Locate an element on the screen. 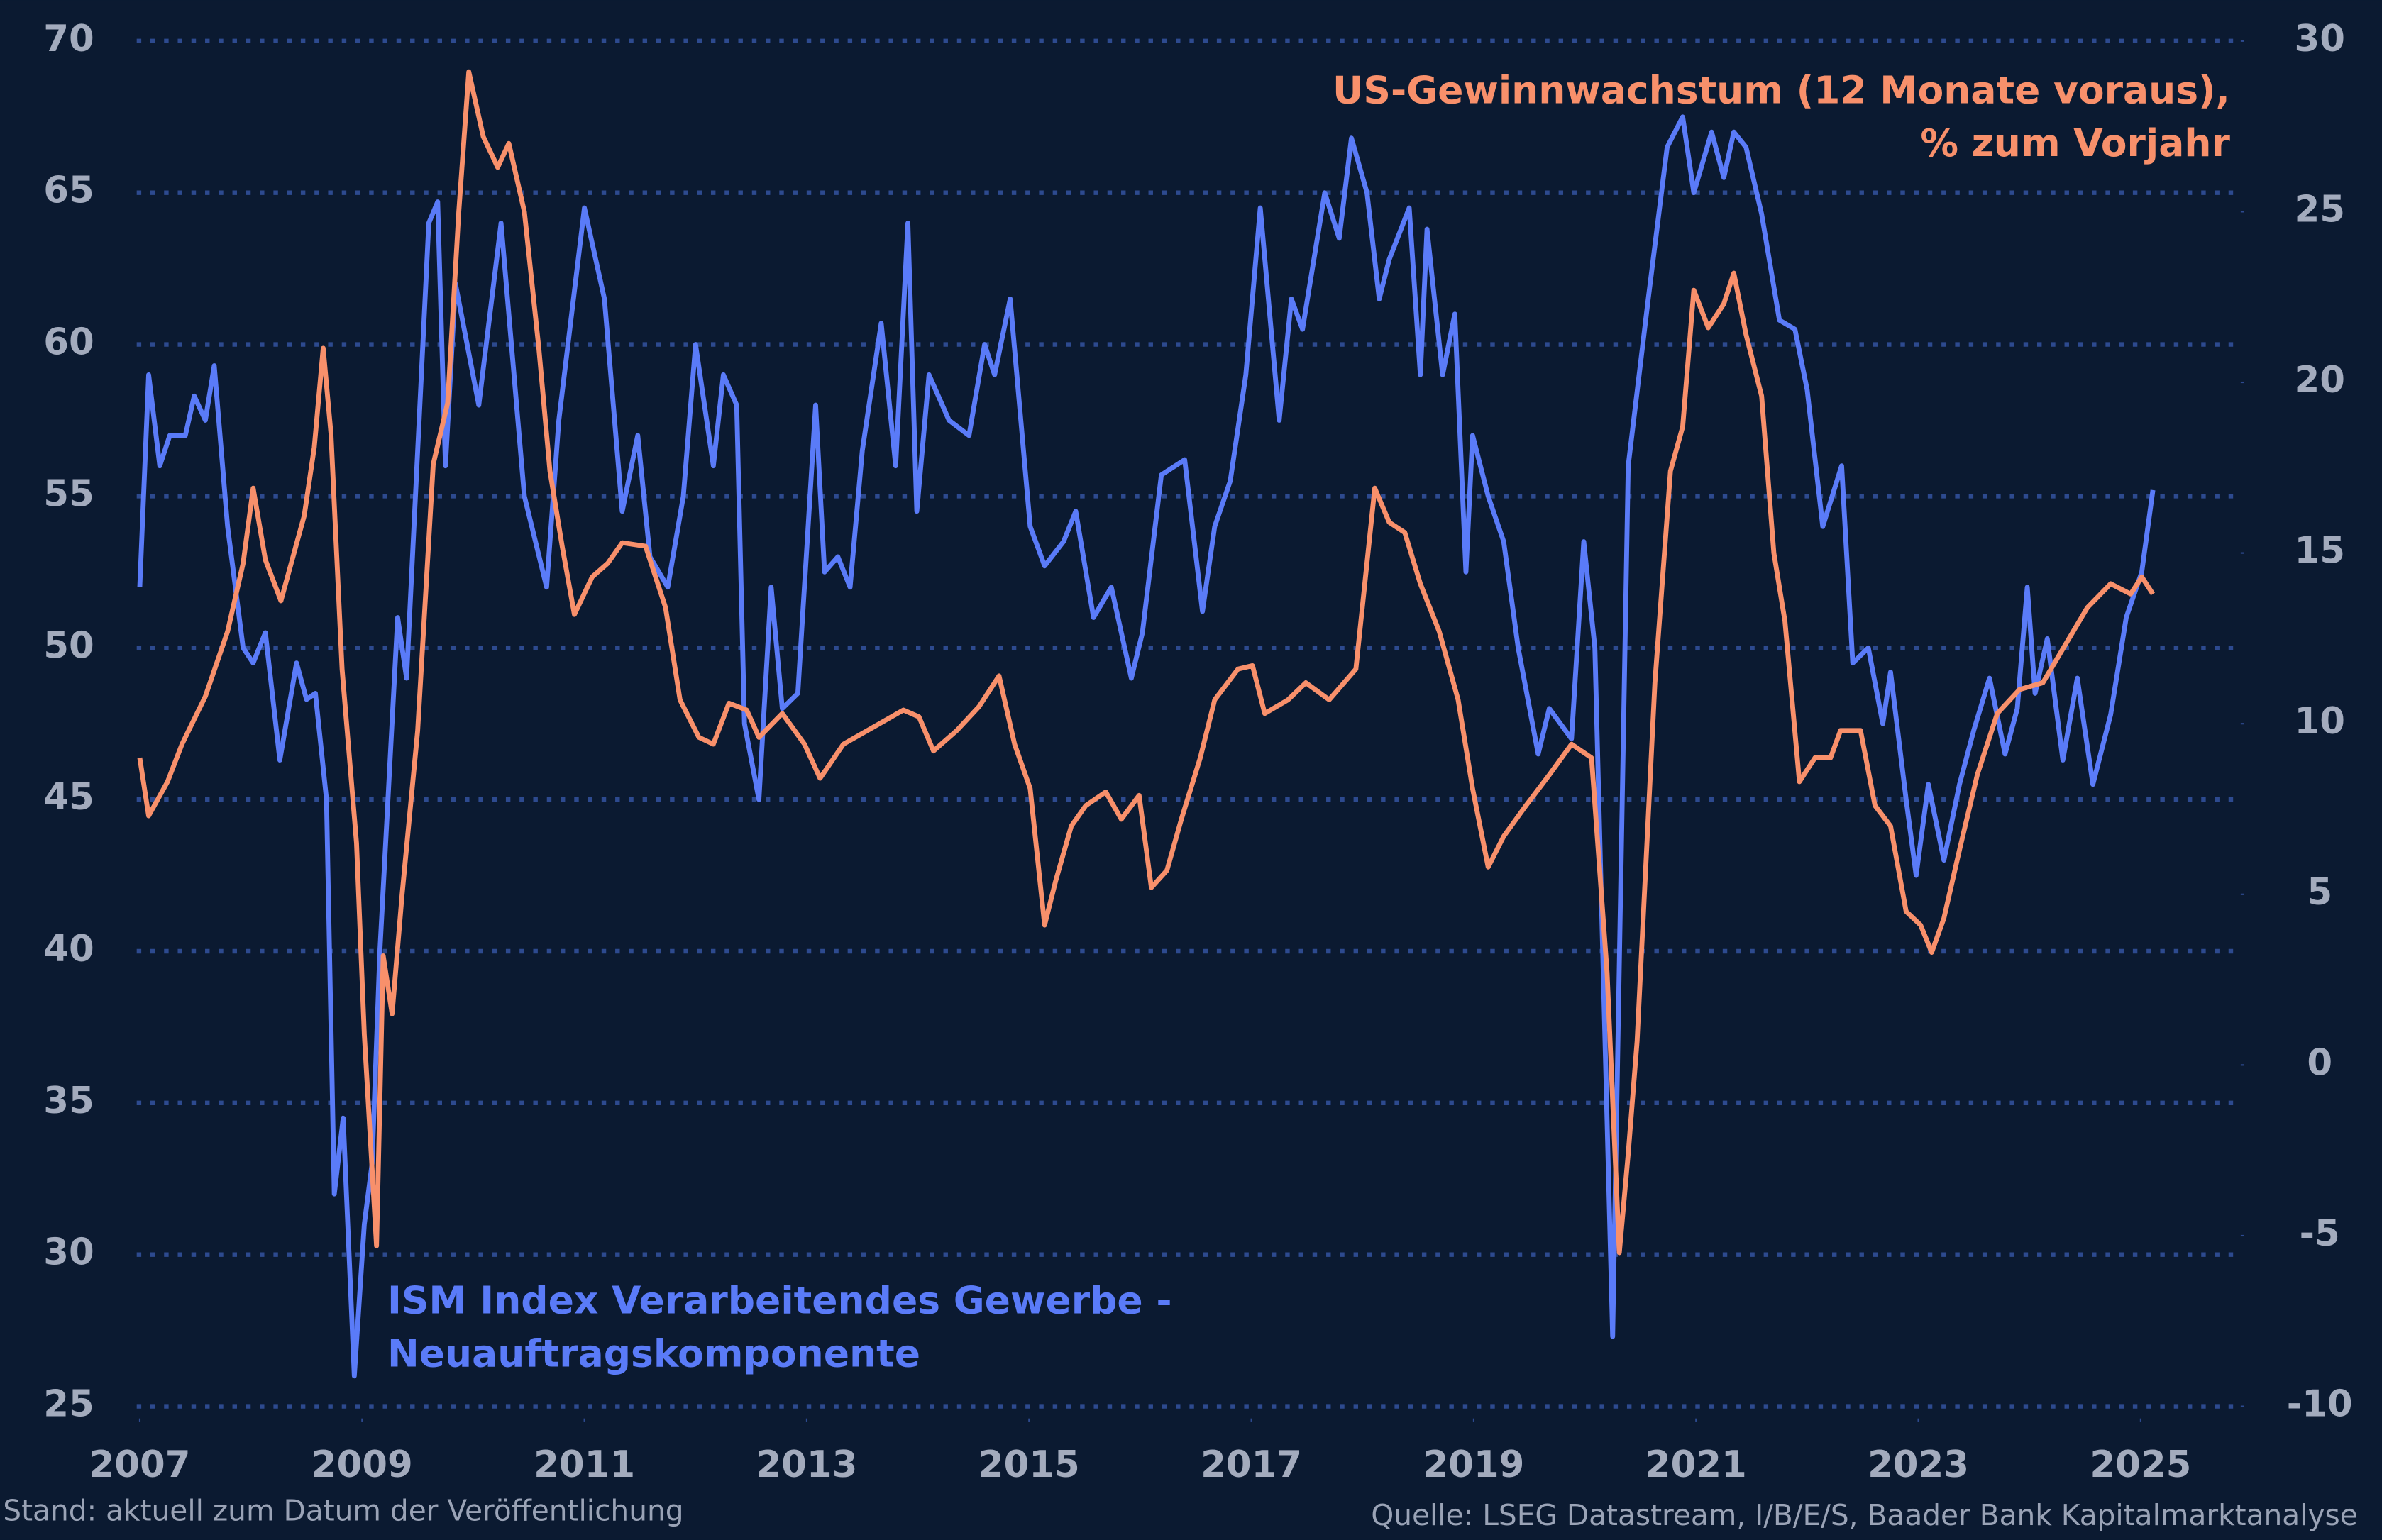 The width and height of the screenshot is (2382, 1540). y-tick-label: 55 is located at coordinates (68, 494).